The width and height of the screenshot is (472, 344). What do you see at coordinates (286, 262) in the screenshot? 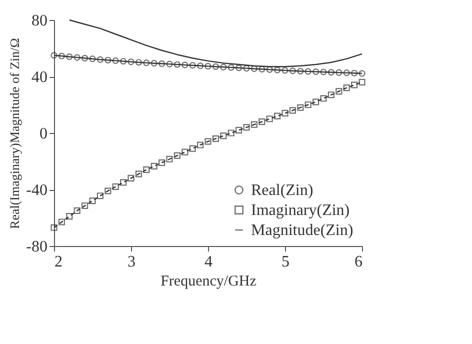
I see `x-tick-label: 5` at bounding box center [286, 262].